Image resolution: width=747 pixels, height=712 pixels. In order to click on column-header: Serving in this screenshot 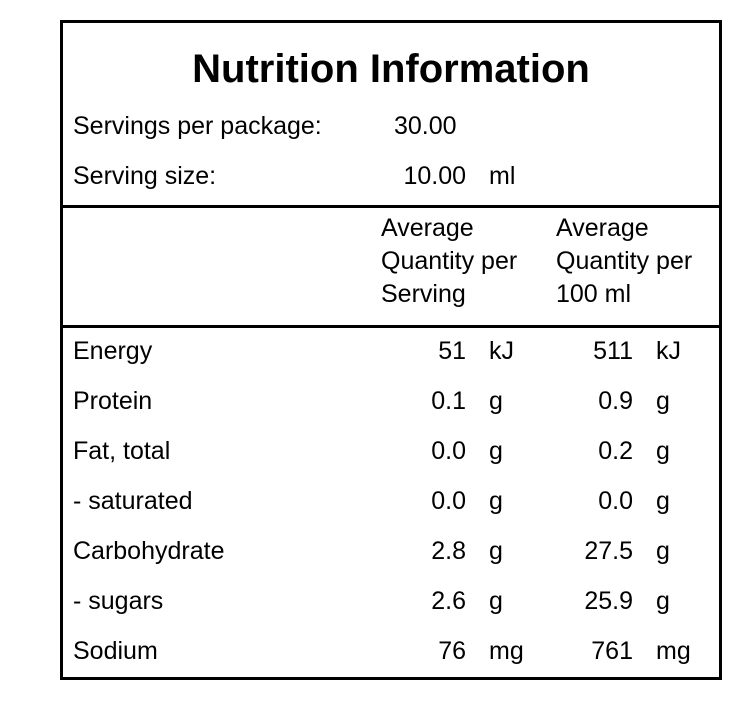, I will do `click(423, 294)`.